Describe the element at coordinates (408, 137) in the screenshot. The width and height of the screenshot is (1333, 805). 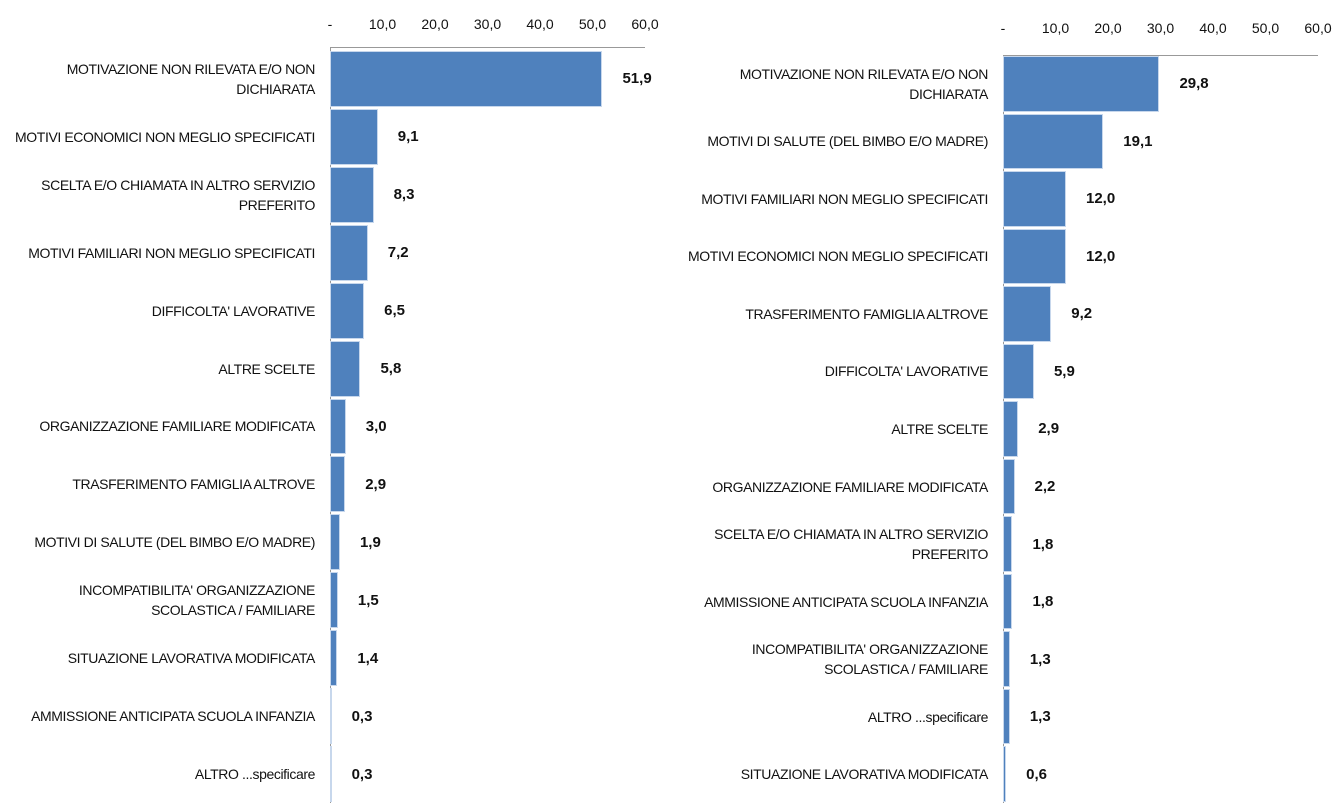
I see `value-label: 9,1` at that location.